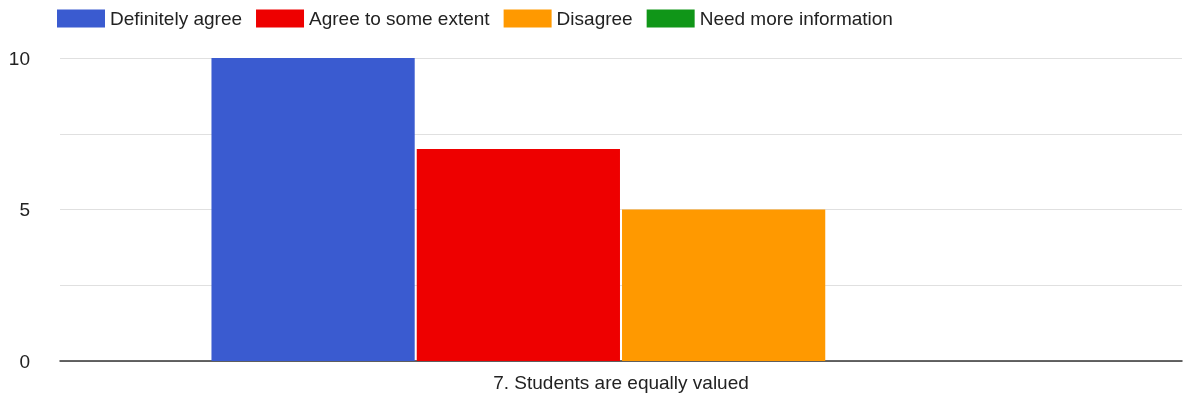  I want to click on y-tick-label: 10, so click(19, 58).